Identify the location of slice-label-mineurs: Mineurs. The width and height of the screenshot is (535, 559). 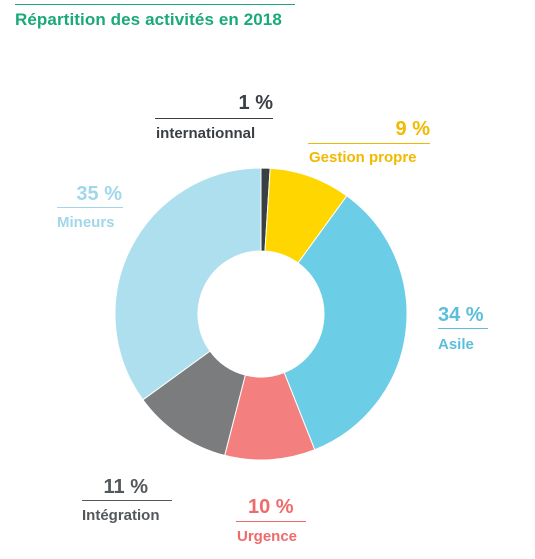
(86, 222).